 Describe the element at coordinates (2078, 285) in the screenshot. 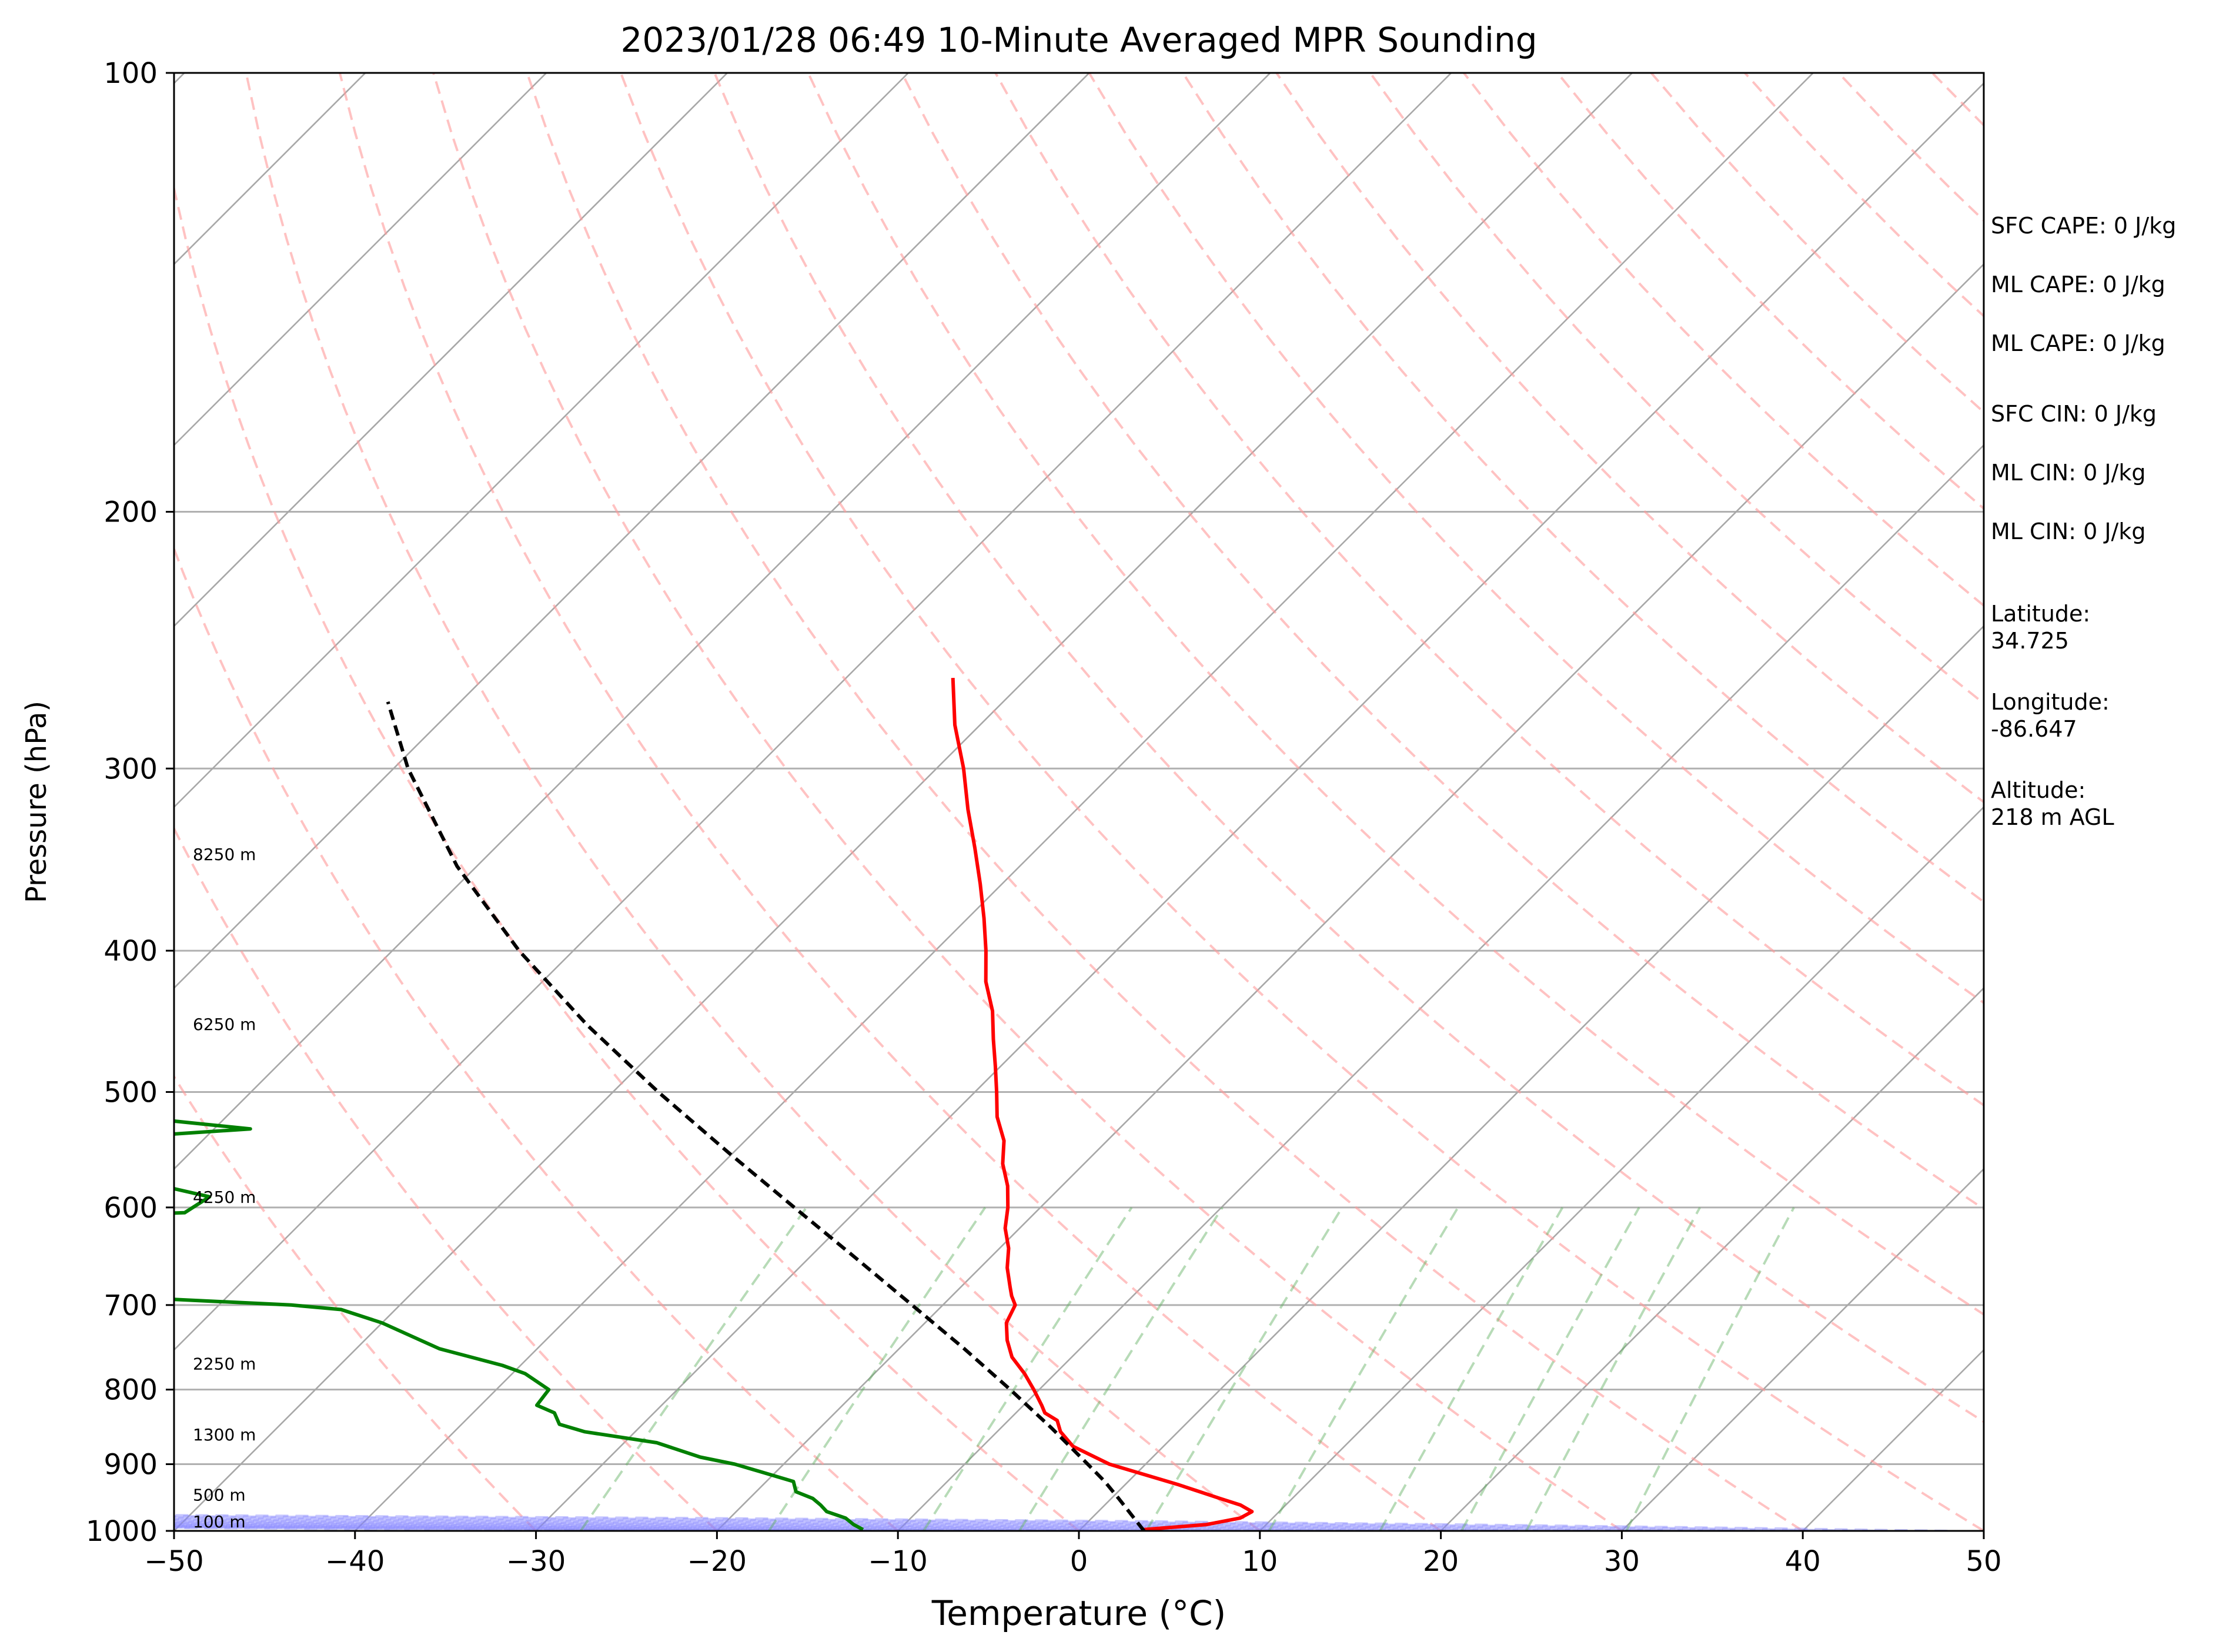

I see `ml-cape-text: ML CAPE: 0 J/kg` at that location.